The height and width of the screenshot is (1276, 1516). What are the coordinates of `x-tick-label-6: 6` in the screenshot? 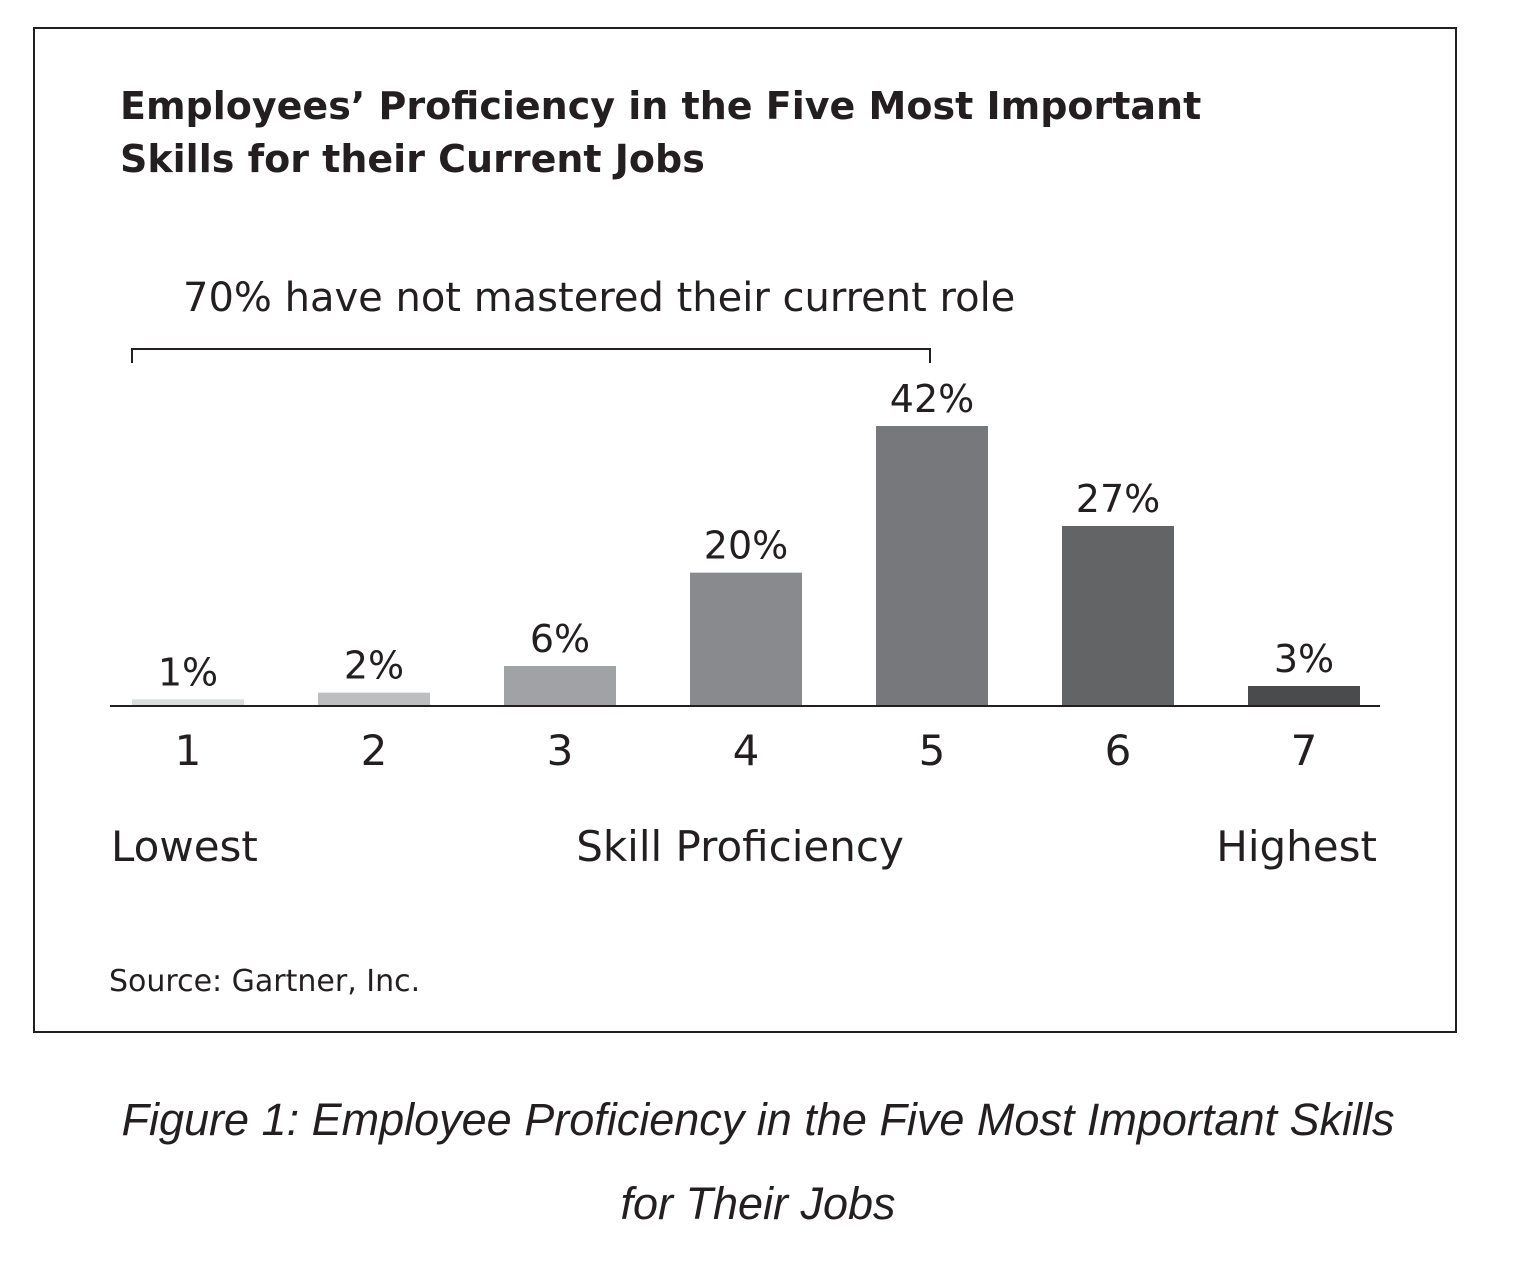 It's located at (1118, 750).